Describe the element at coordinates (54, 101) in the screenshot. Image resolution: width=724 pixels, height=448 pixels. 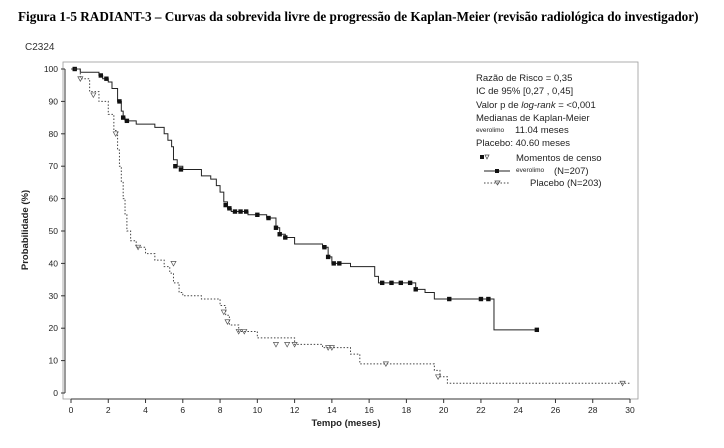
I see `y-tick-label: 90` at that location.